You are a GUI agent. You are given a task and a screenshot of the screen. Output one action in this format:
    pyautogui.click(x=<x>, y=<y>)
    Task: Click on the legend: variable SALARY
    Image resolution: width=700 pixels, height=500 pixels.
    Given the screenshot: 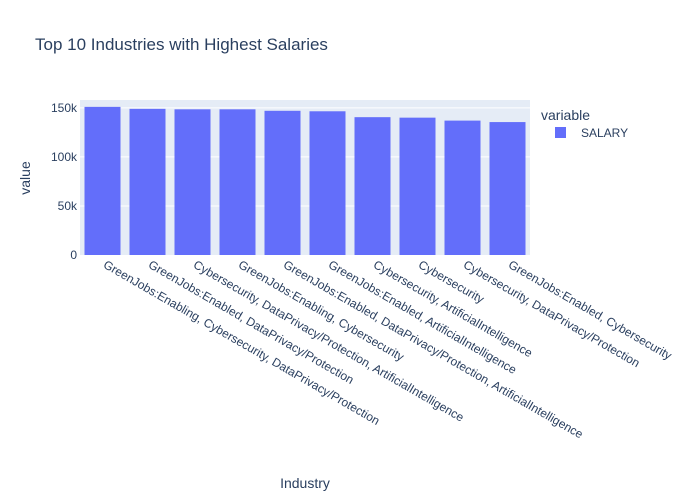 What is the action you would take?
    pyautogui.click(x=584, y=123)
    